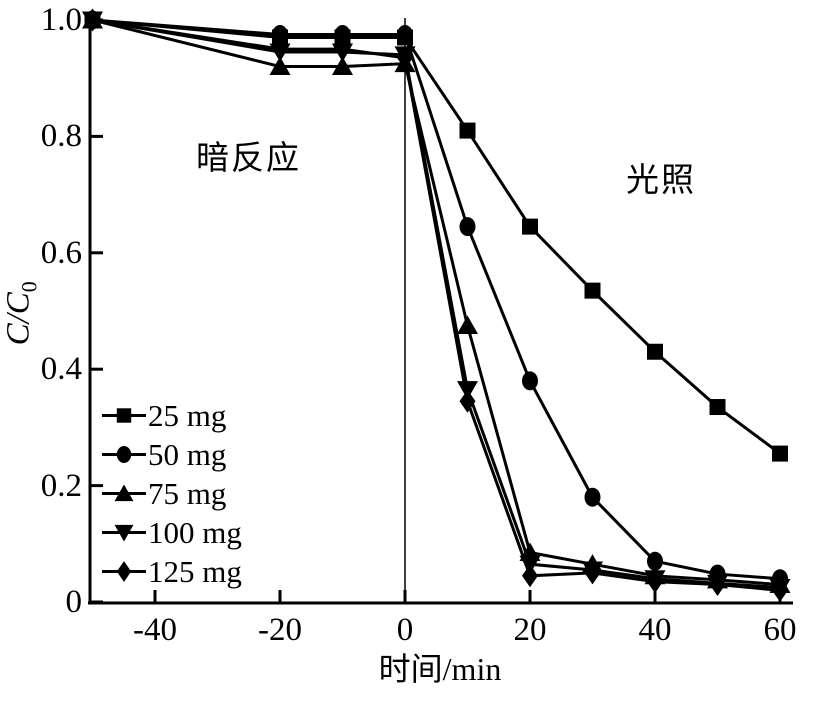  What do you see at coordinates (21, 313) in the screenshot?
I see `y-axis-title: C/C0` at bounding box center [21, 313].